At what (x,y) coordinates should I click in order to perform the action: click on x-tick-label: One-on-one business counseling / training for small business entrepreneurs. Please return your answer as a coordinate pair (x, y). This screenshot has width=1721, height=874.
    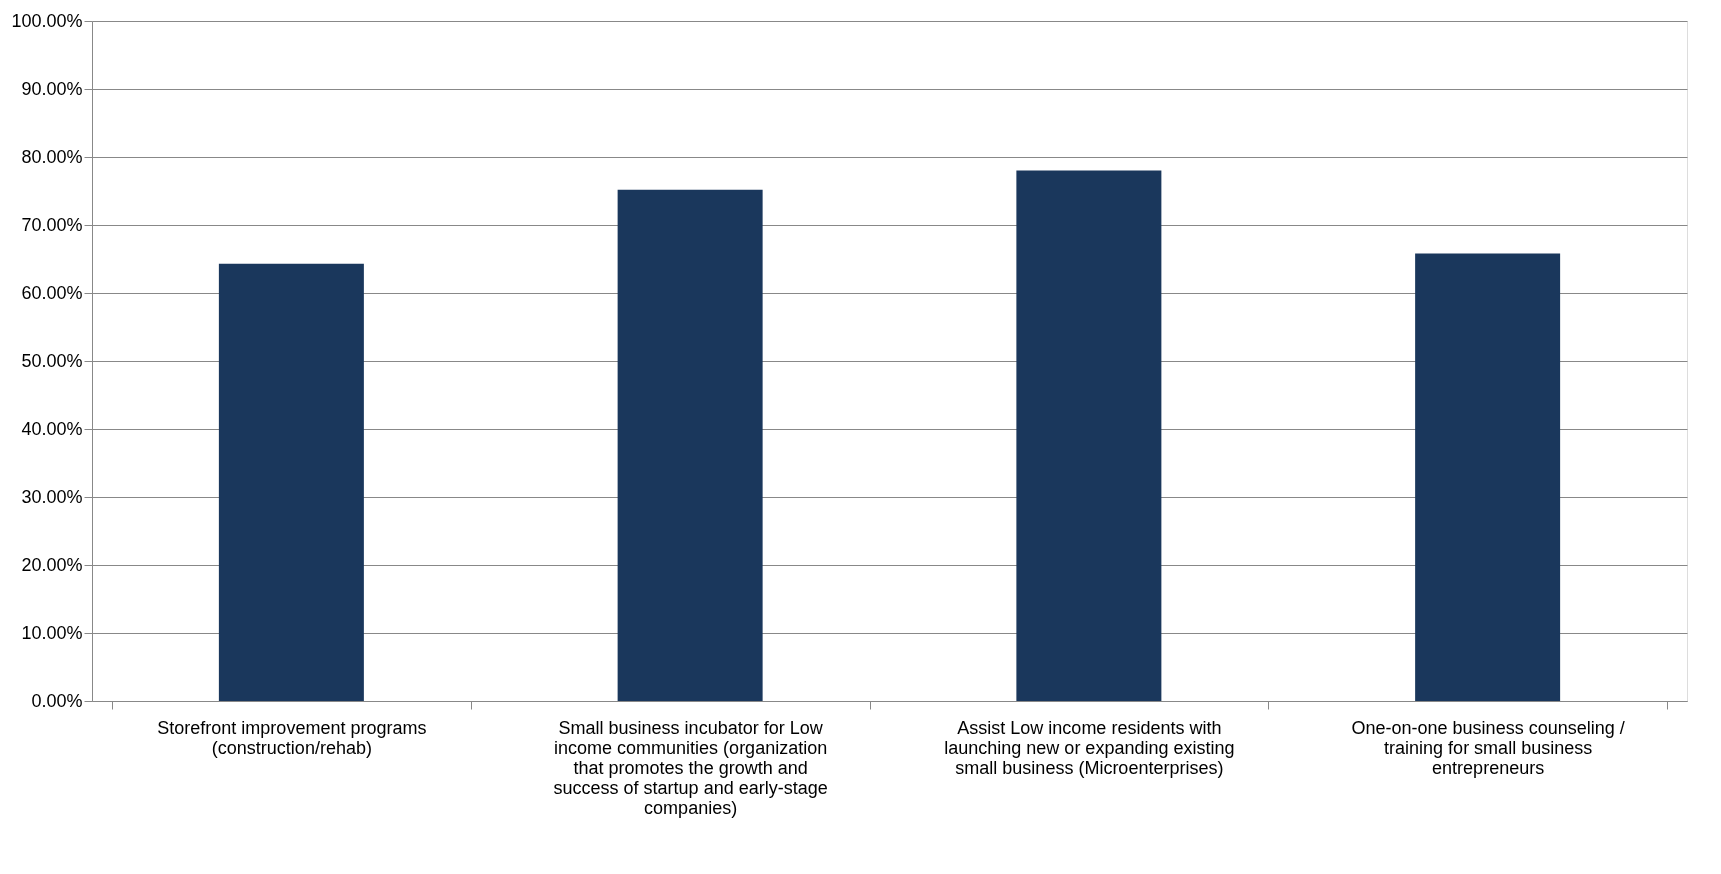
    Looking at the image, I should click on (1488, 747).